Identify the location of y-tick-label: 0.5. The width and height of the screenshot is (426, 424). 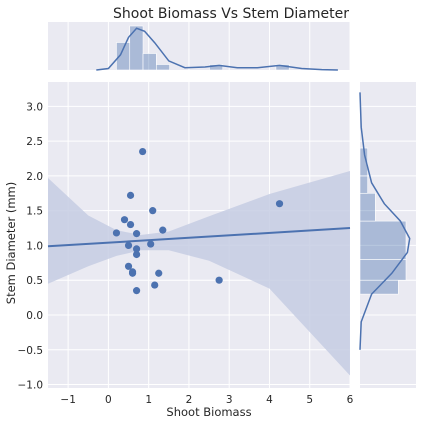
(34, 281).